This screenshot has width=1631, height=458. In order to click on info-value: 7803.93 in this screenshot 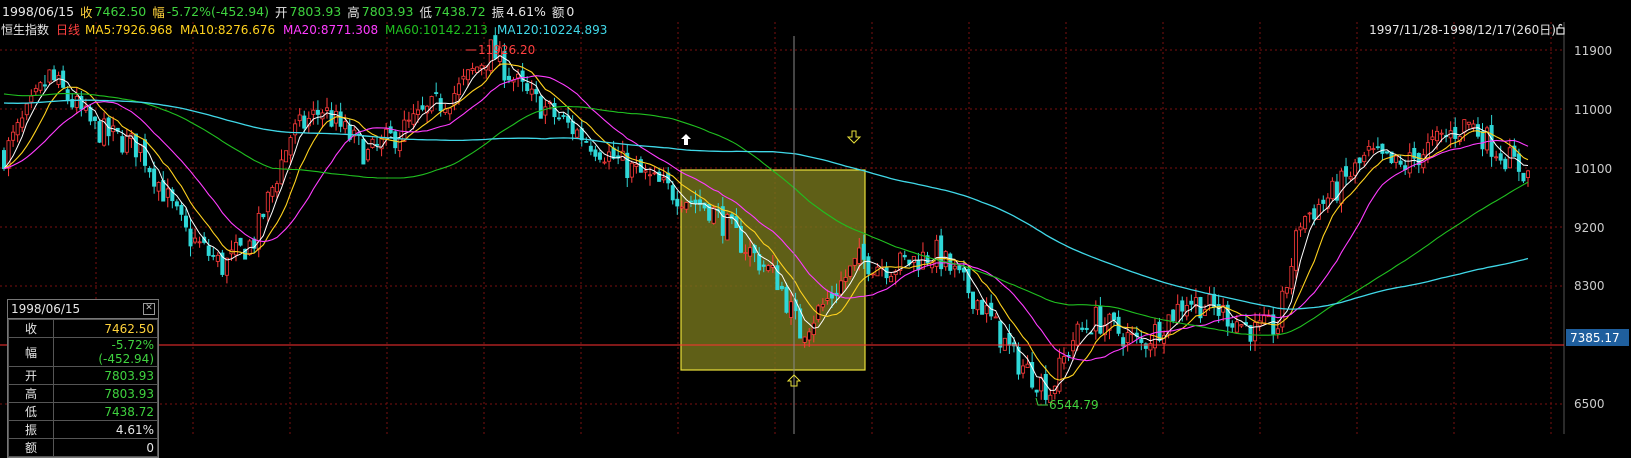, I will do `click(105, 393)`.